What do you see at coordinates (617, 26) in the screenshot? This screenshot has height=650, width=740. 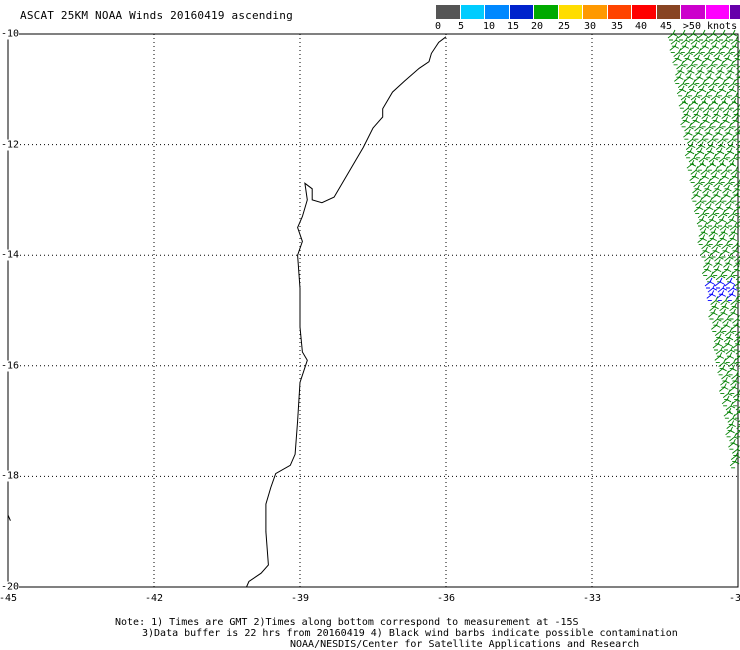 I see `scale-label: 35` at bounding box center [617, 26].